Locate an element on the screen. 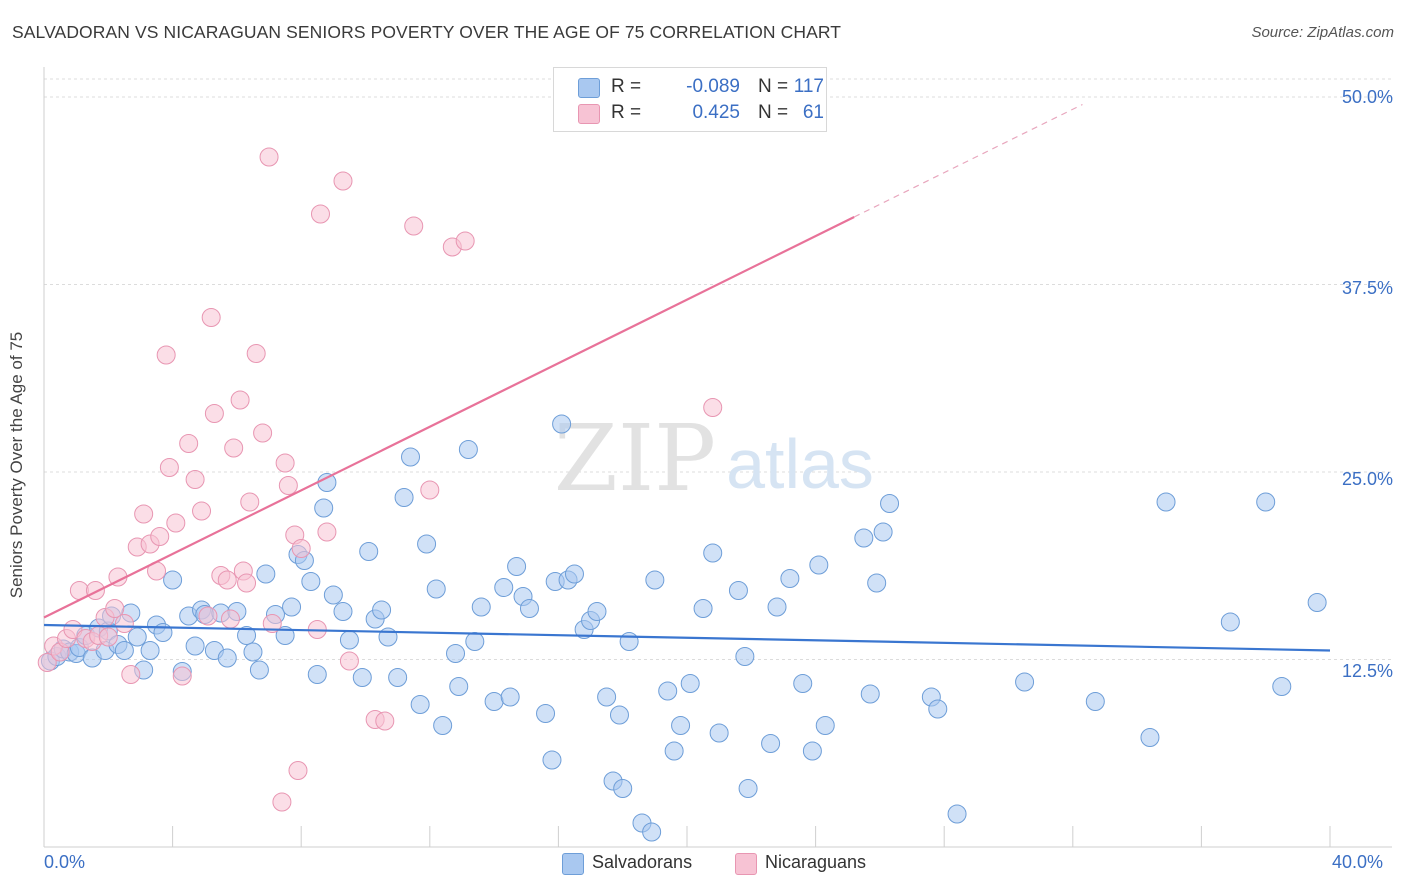 This screenshot has height=892, width=1406. watermark-zip: ZIP is located at coordinates (635, 458).